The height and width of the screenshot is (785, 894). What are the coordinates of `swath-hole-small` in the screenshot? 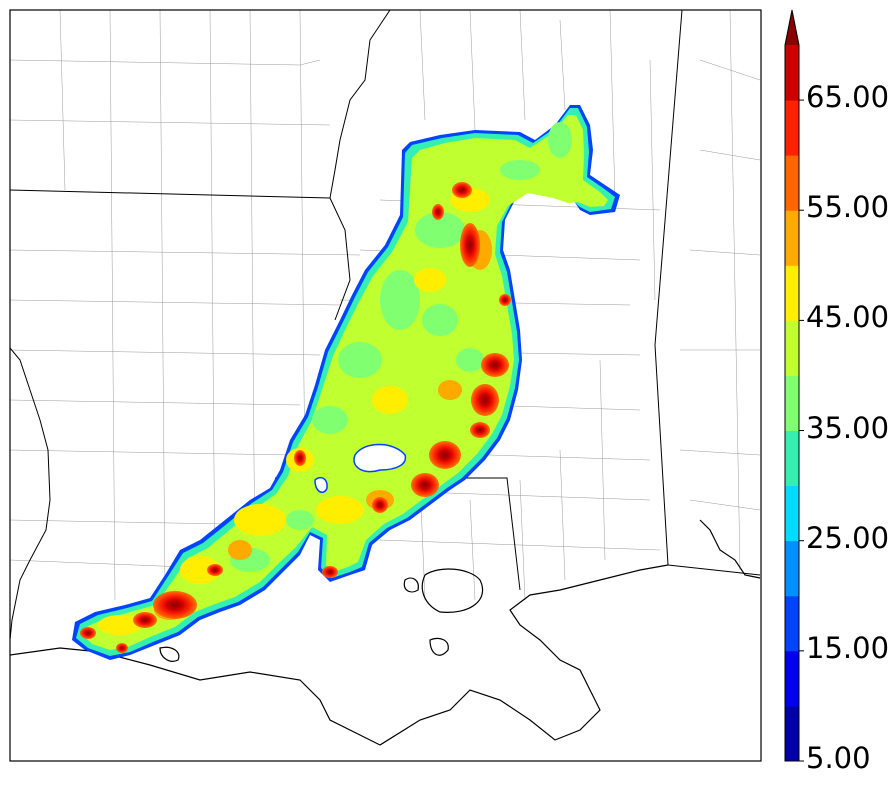 It's located at (321, 484).